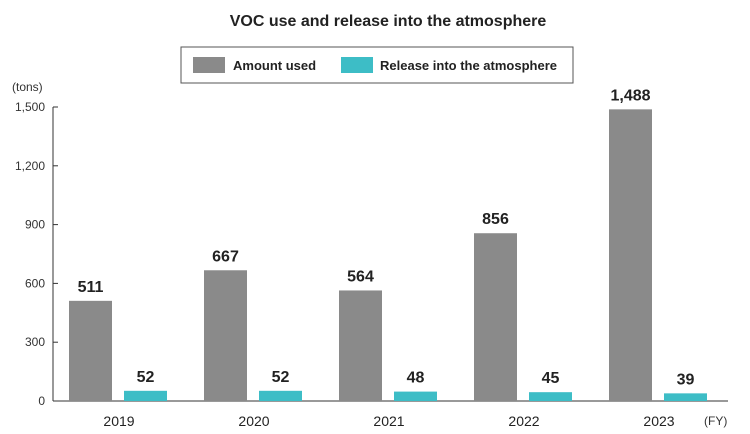 This screenshot has height=434, width=750. I want to click on data-label-amount-used-2019: 511, so click(91, 287).